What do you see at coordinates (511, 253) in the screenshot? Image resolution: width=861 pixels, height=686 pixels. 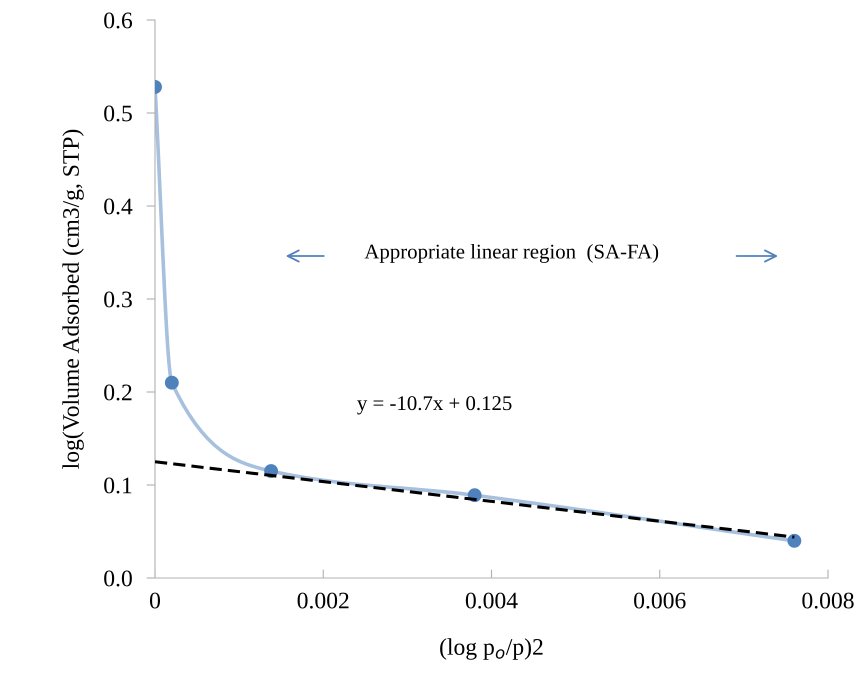 I see `annotation: Appropriate linear region (SA-FA)` at bounding box center [511, 253].